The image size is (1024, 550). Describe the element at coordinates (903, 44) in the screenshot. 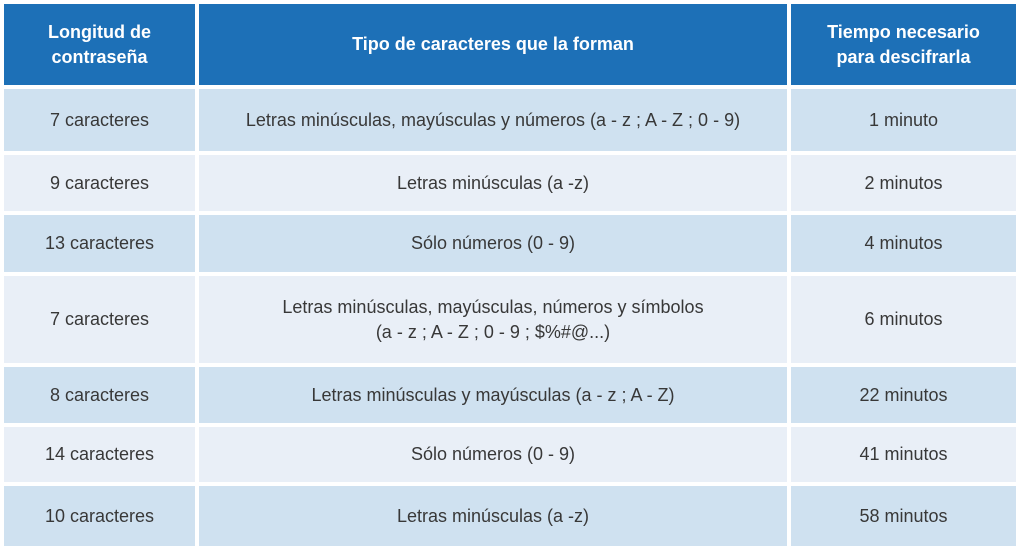

I see `header-cell-crack-time: Tiempo necesario para descifrarla` at that location.